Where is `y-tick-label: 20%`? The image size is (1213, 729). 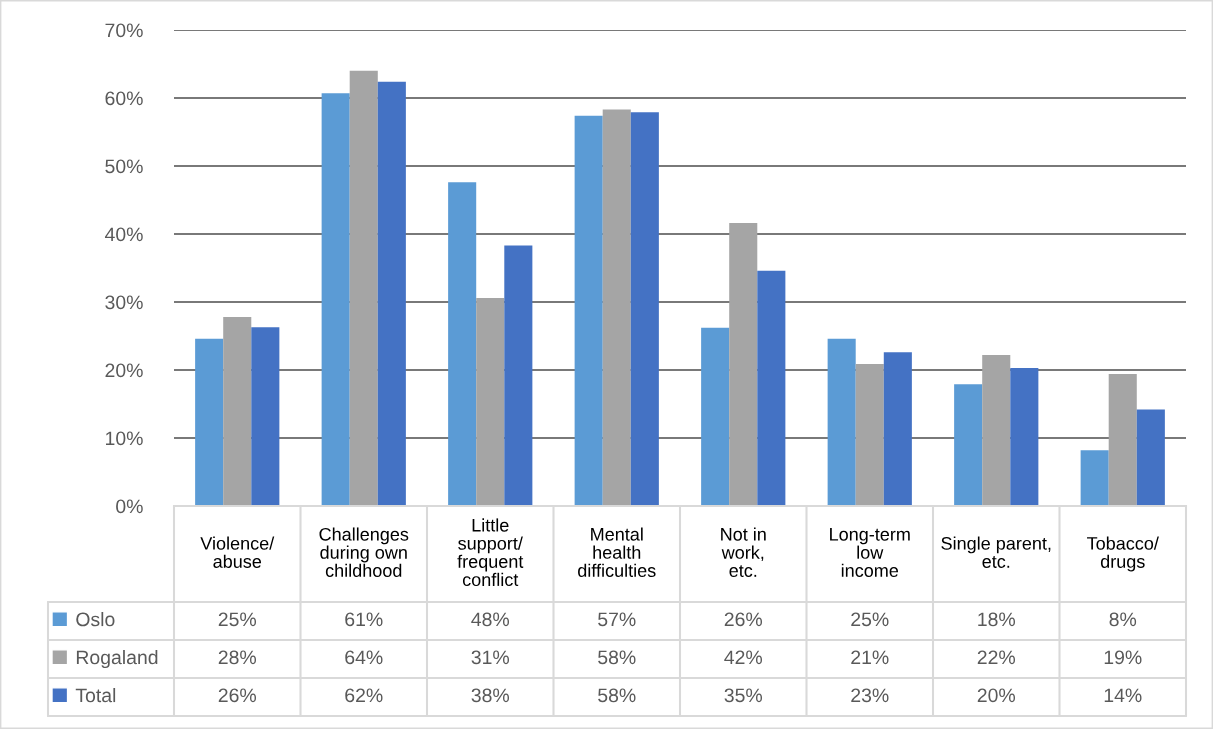 y-tick-label: 20% is located at coordinates (124, 370).